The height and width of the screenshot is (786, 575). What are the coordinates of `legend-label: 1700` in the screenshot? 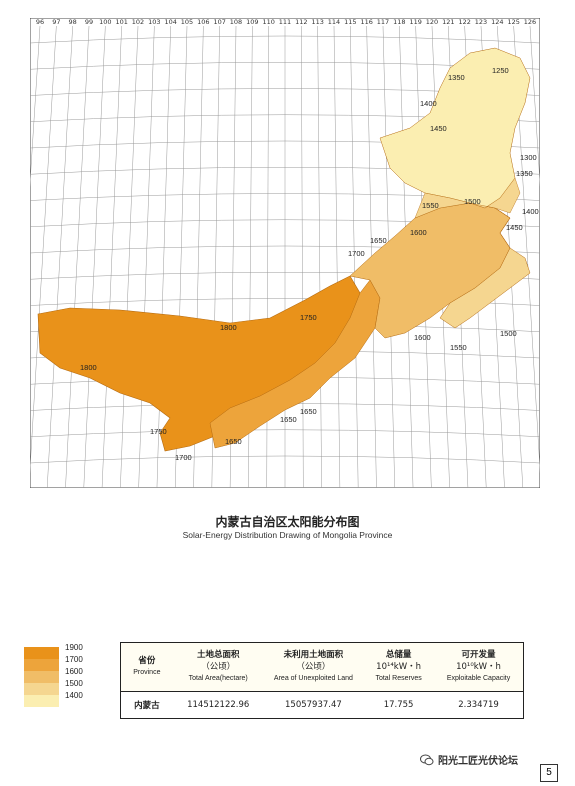 It's located at (74, 659).